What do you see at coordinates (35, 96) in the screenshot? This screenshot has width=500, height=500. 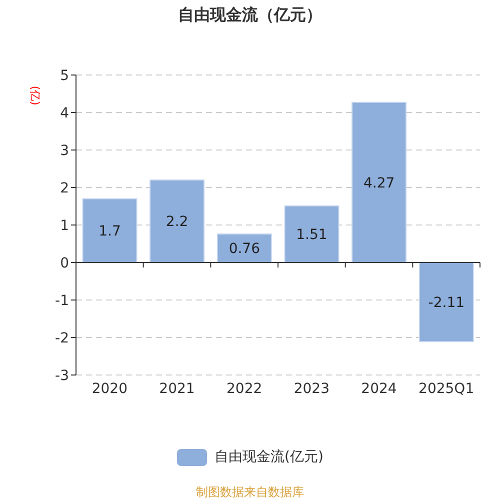 I see `y-axis-title: (亿)` at bounding box center [35, 96].